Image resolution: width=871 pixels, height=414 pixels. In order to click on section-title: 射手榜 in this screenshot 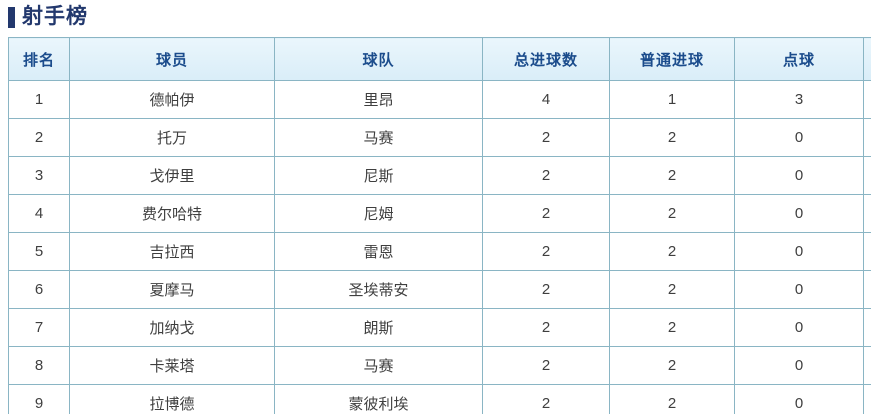, I will do `click(48, 17)`.